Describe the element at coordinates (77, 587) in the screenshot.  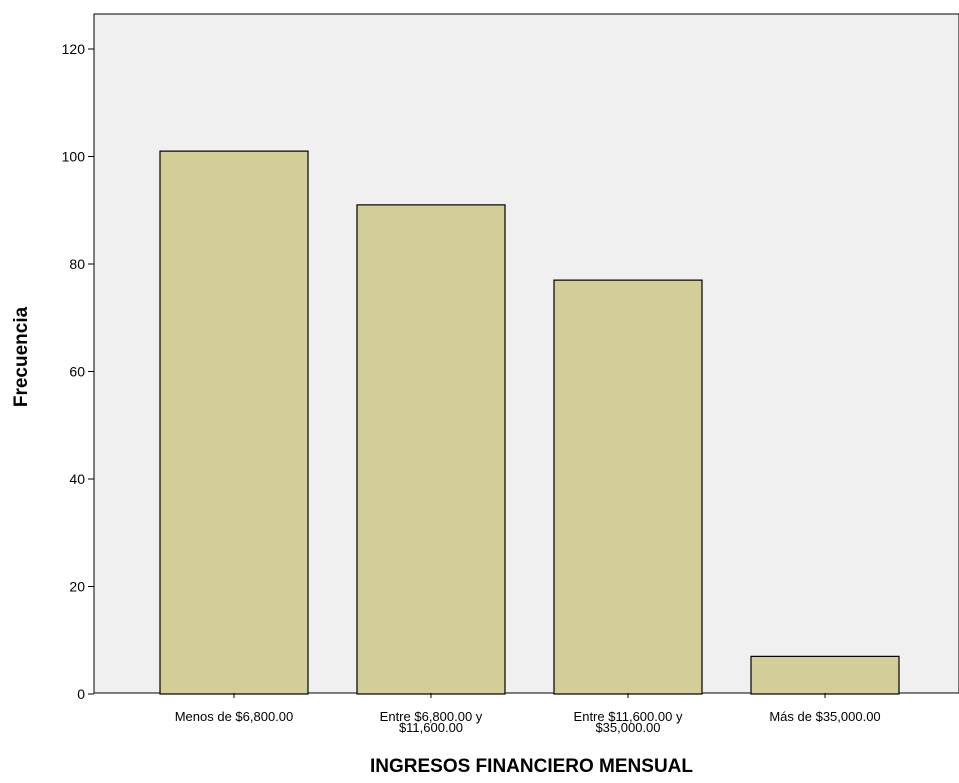
I see `y-tick-label: 20` at that location.